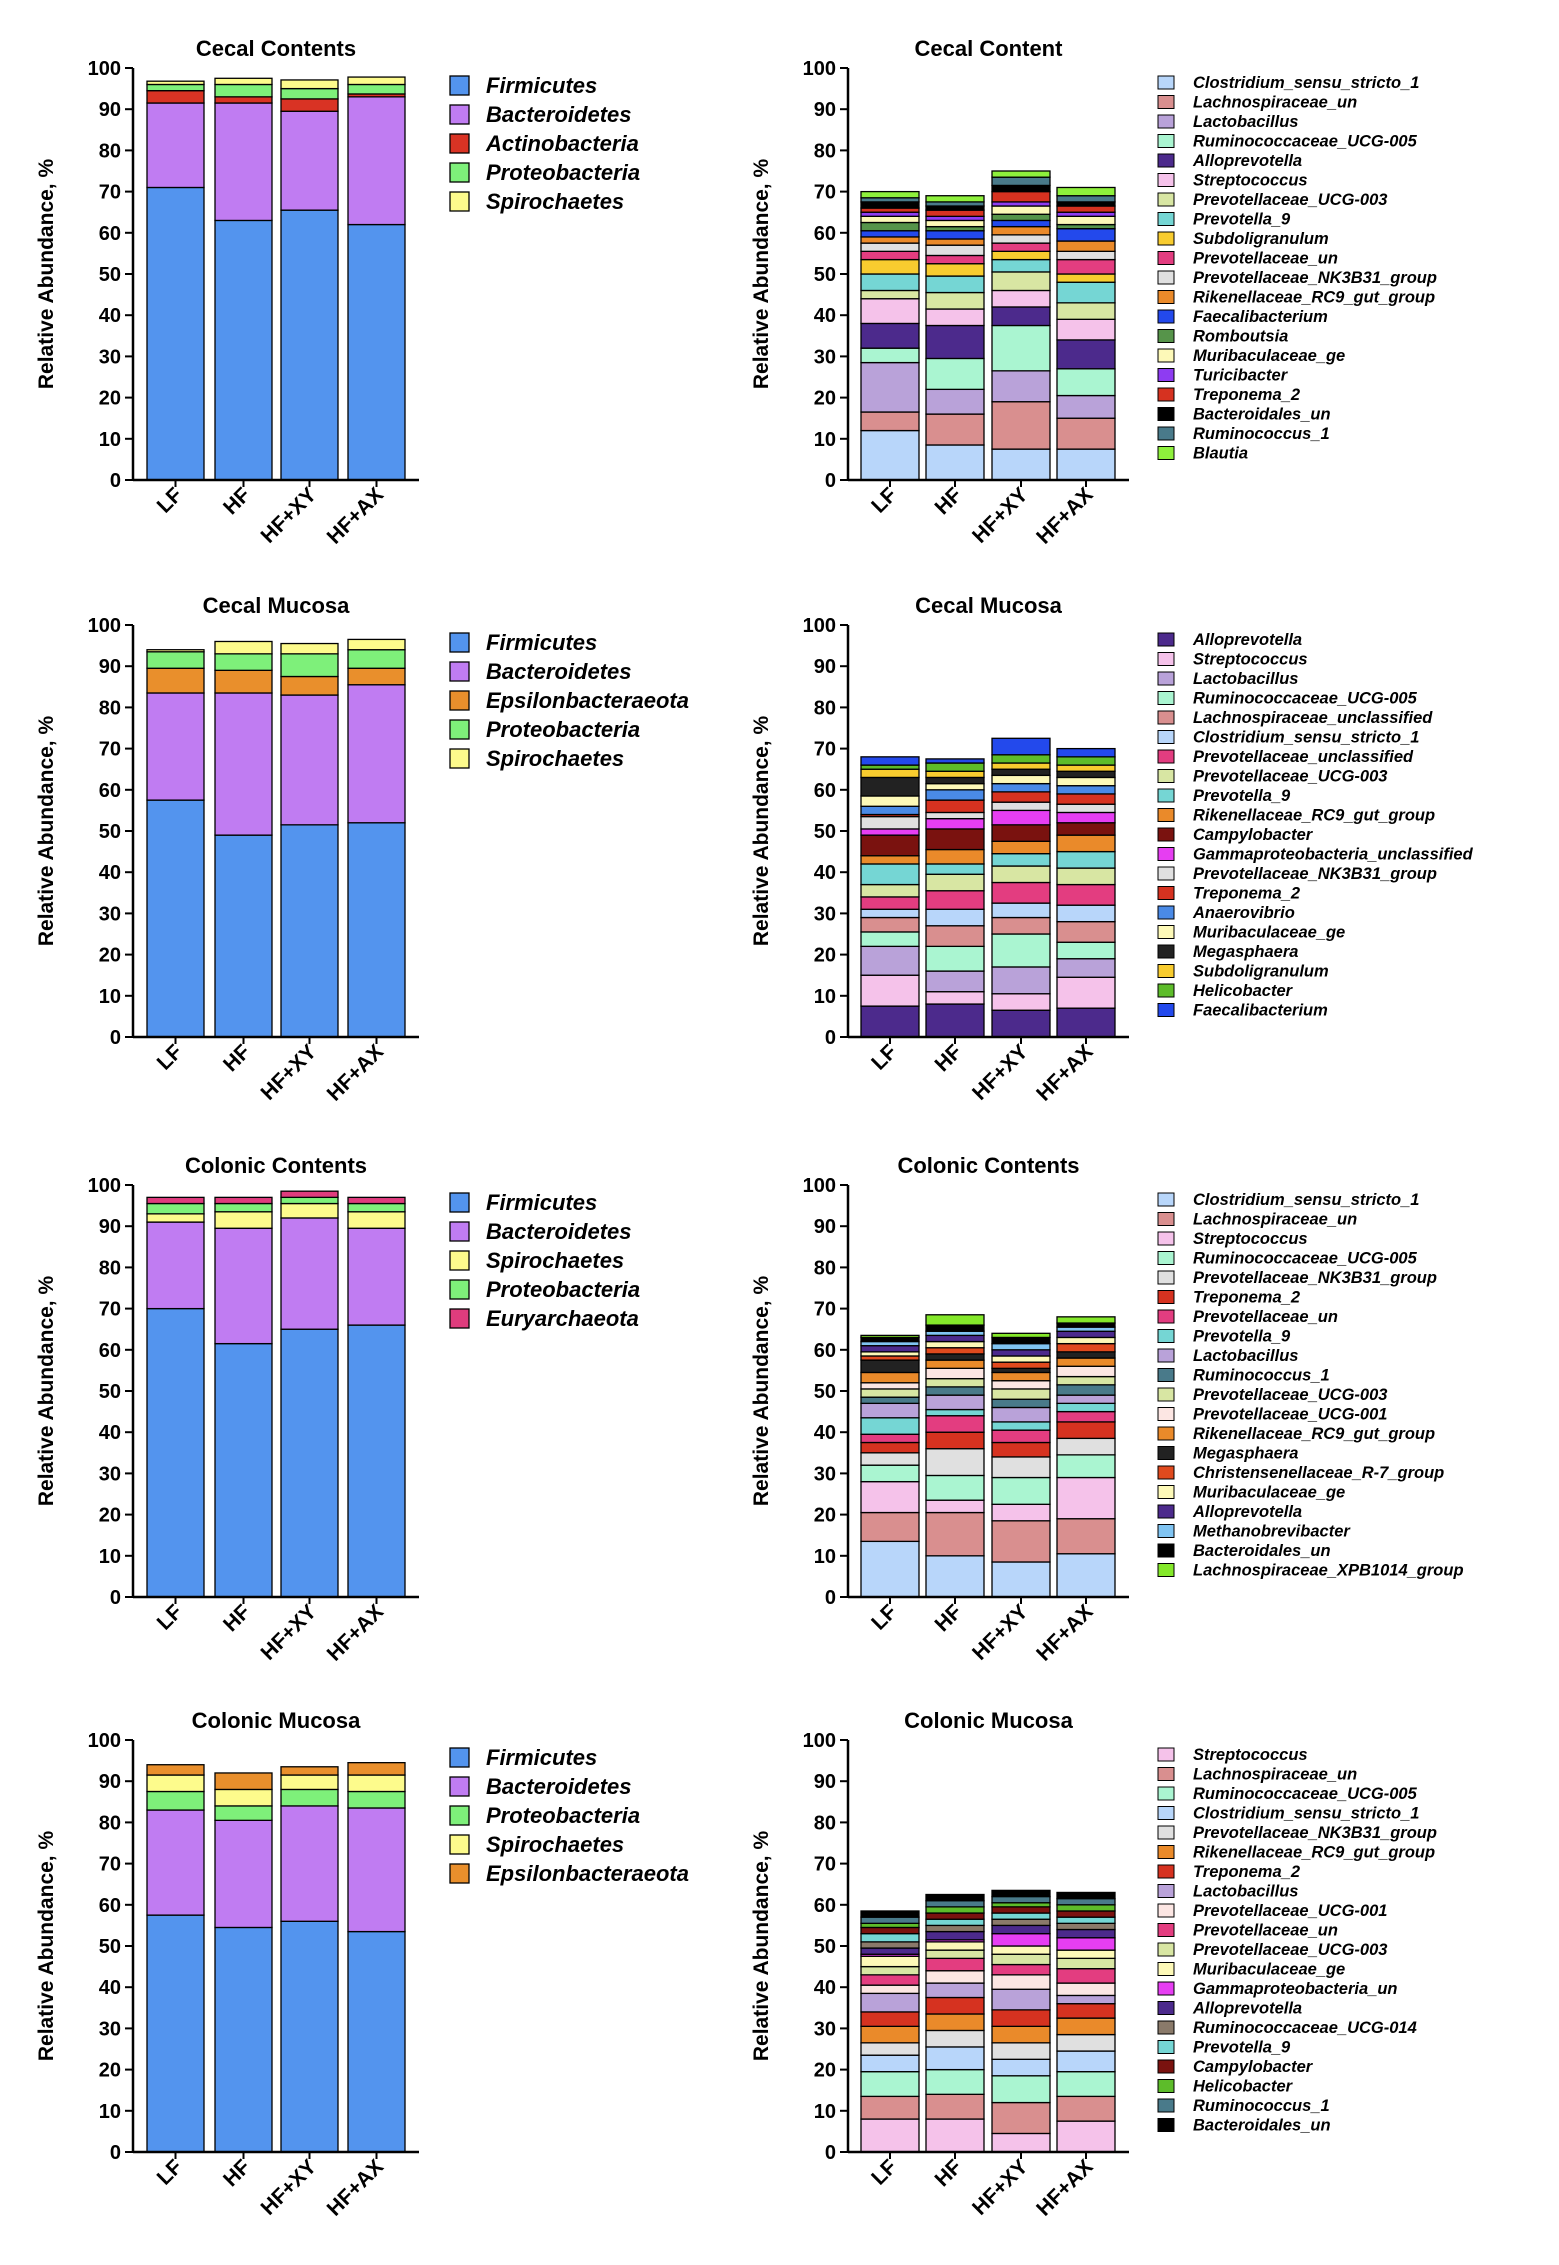 This screenshot has width=1559, height=2265. What do you see at coordinates (110, 1865) in the screenshot?
I see `y-tick-label: 70` at bounding box center [110, 1865].